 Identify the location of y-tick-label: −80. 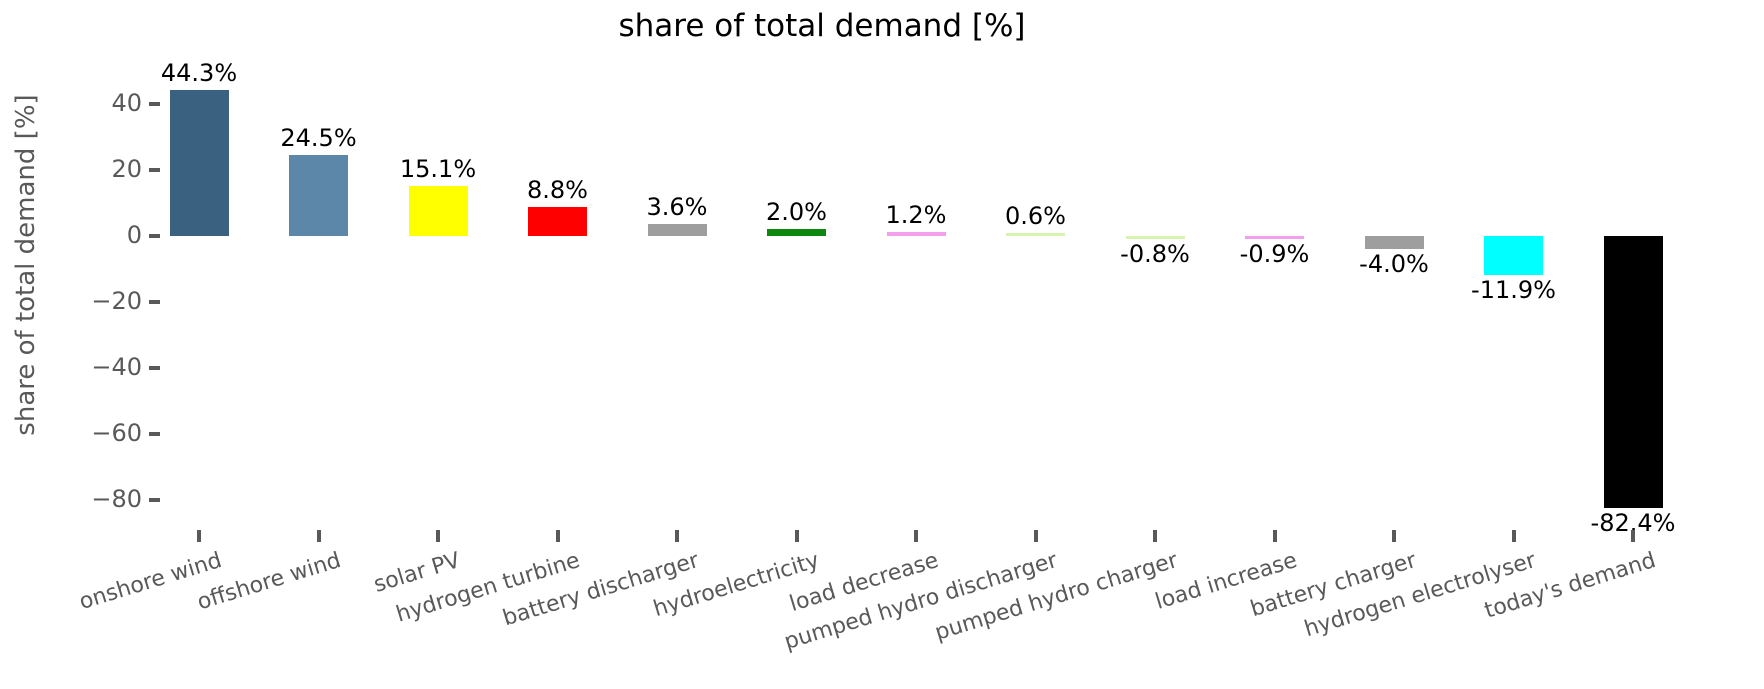
(116, 499).